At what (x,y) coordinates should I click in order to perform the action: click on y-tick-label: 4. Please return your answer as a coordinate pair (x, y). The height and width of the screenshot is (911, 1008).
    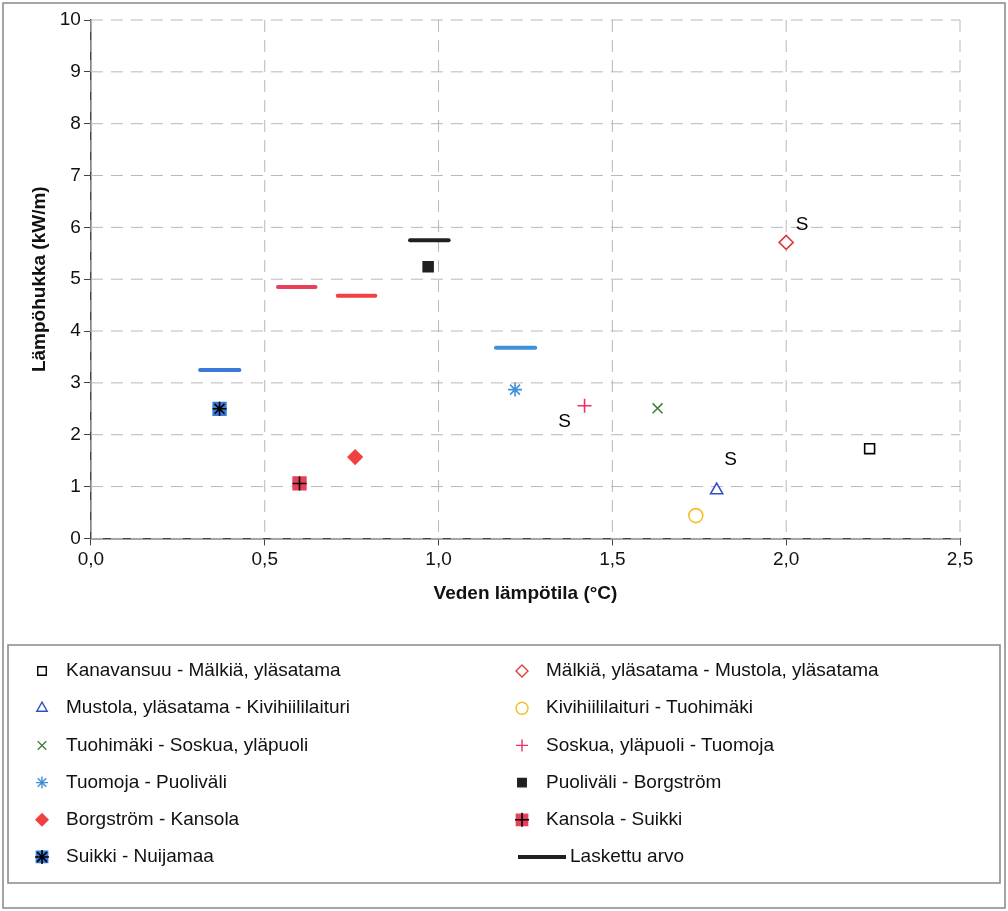
    Looking at the image, I should click on (76, 330).